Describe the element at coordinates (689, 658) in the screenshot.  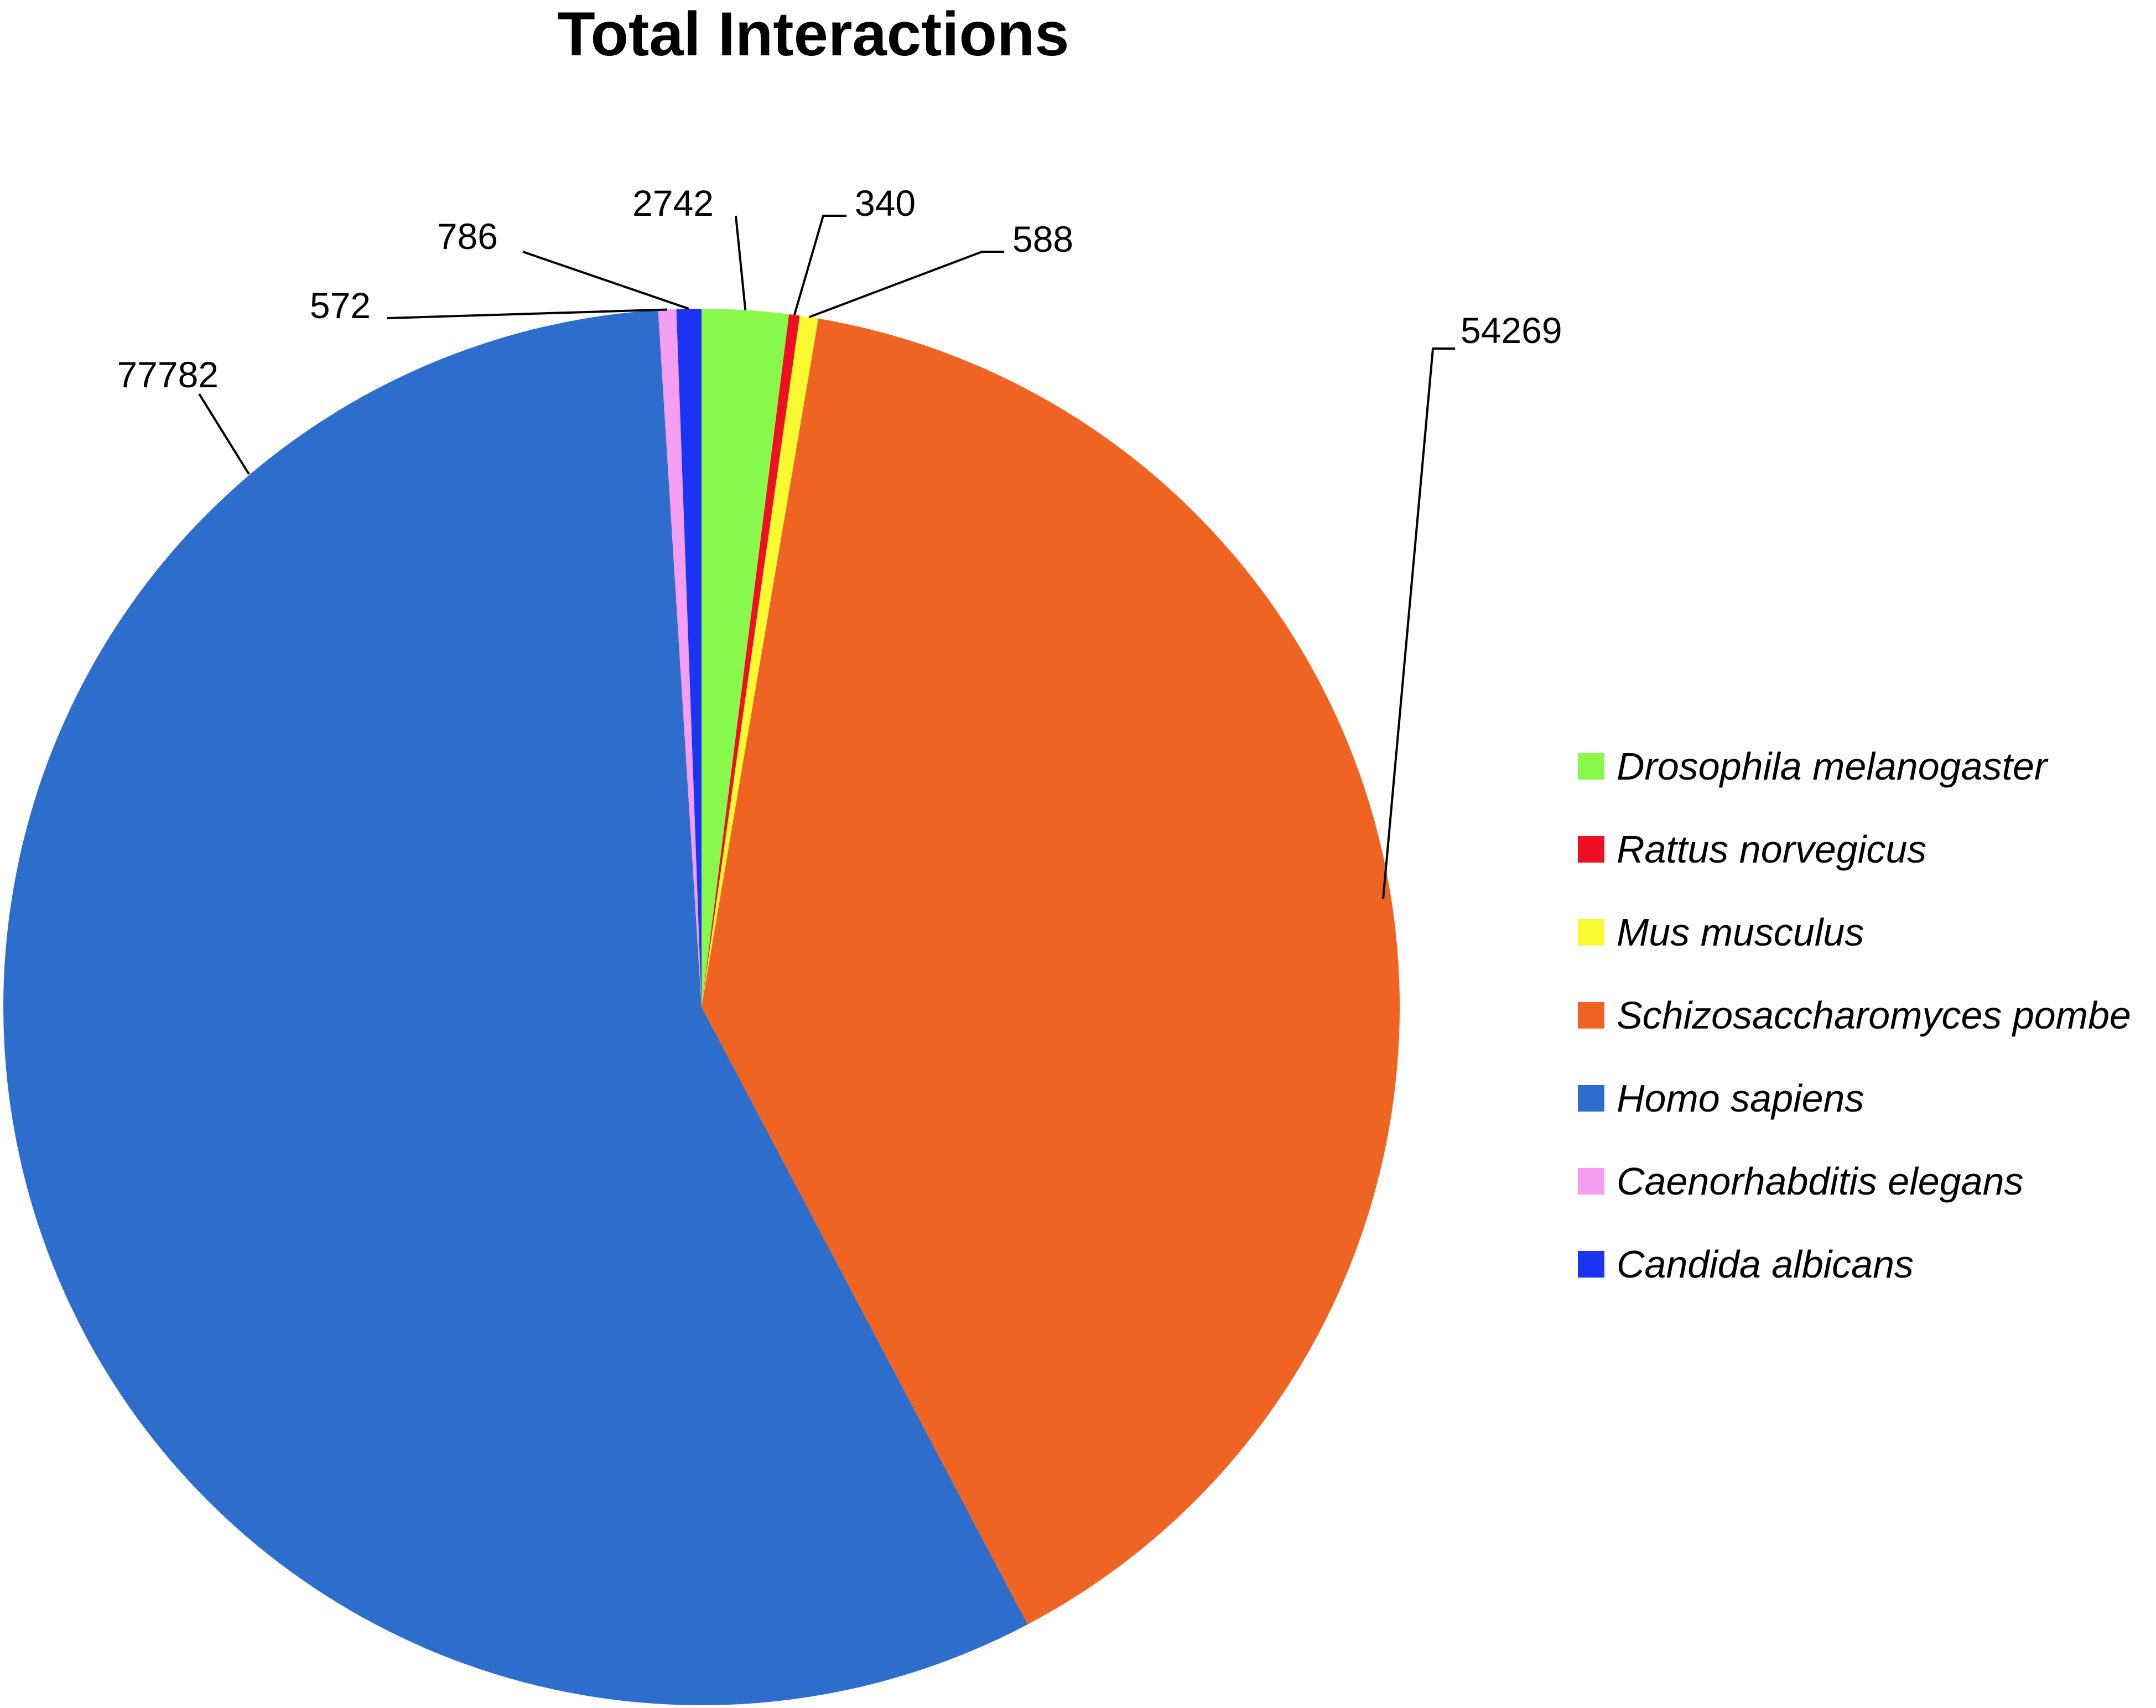
I see `pie-slice-candida-albicans` at that location.